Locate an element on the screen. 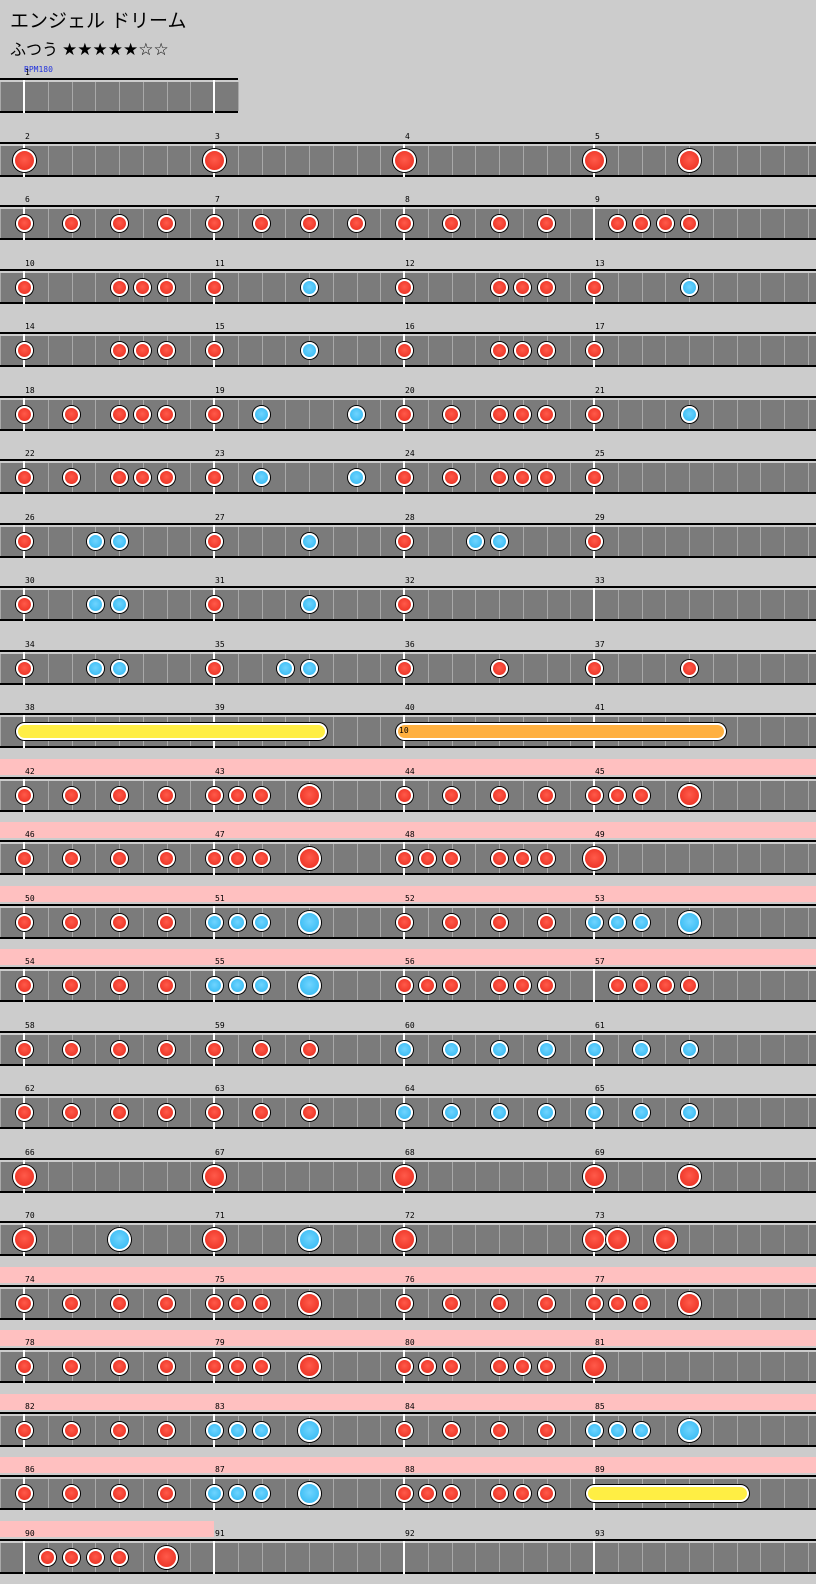  measure-number: 80 is located at coordinates (410, 1342).